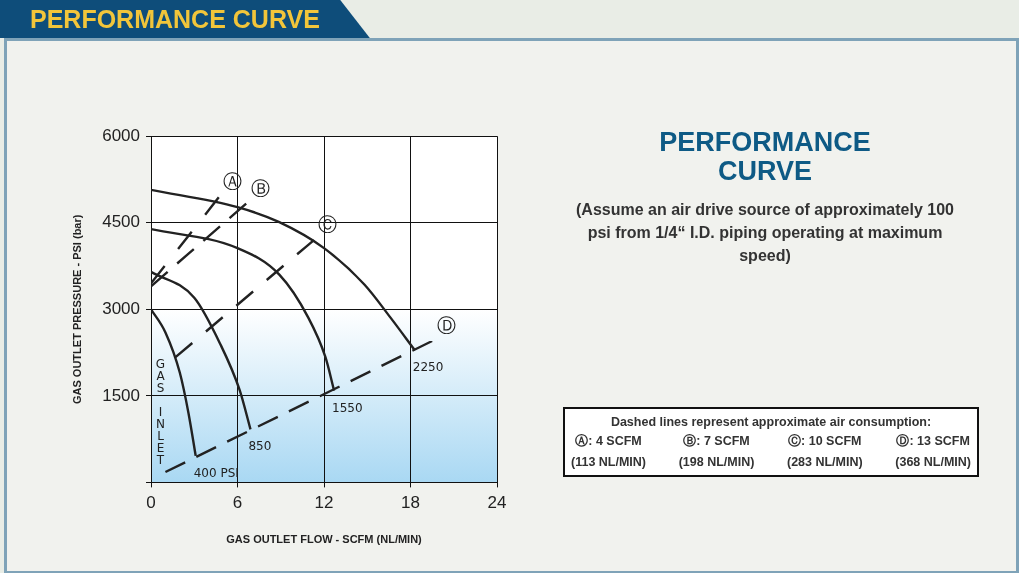 This screenshot has height=573, width=1019. Describe the element at coordinates (151, 503) in the screenshot. I see `x-tick-label: 0` at that location.